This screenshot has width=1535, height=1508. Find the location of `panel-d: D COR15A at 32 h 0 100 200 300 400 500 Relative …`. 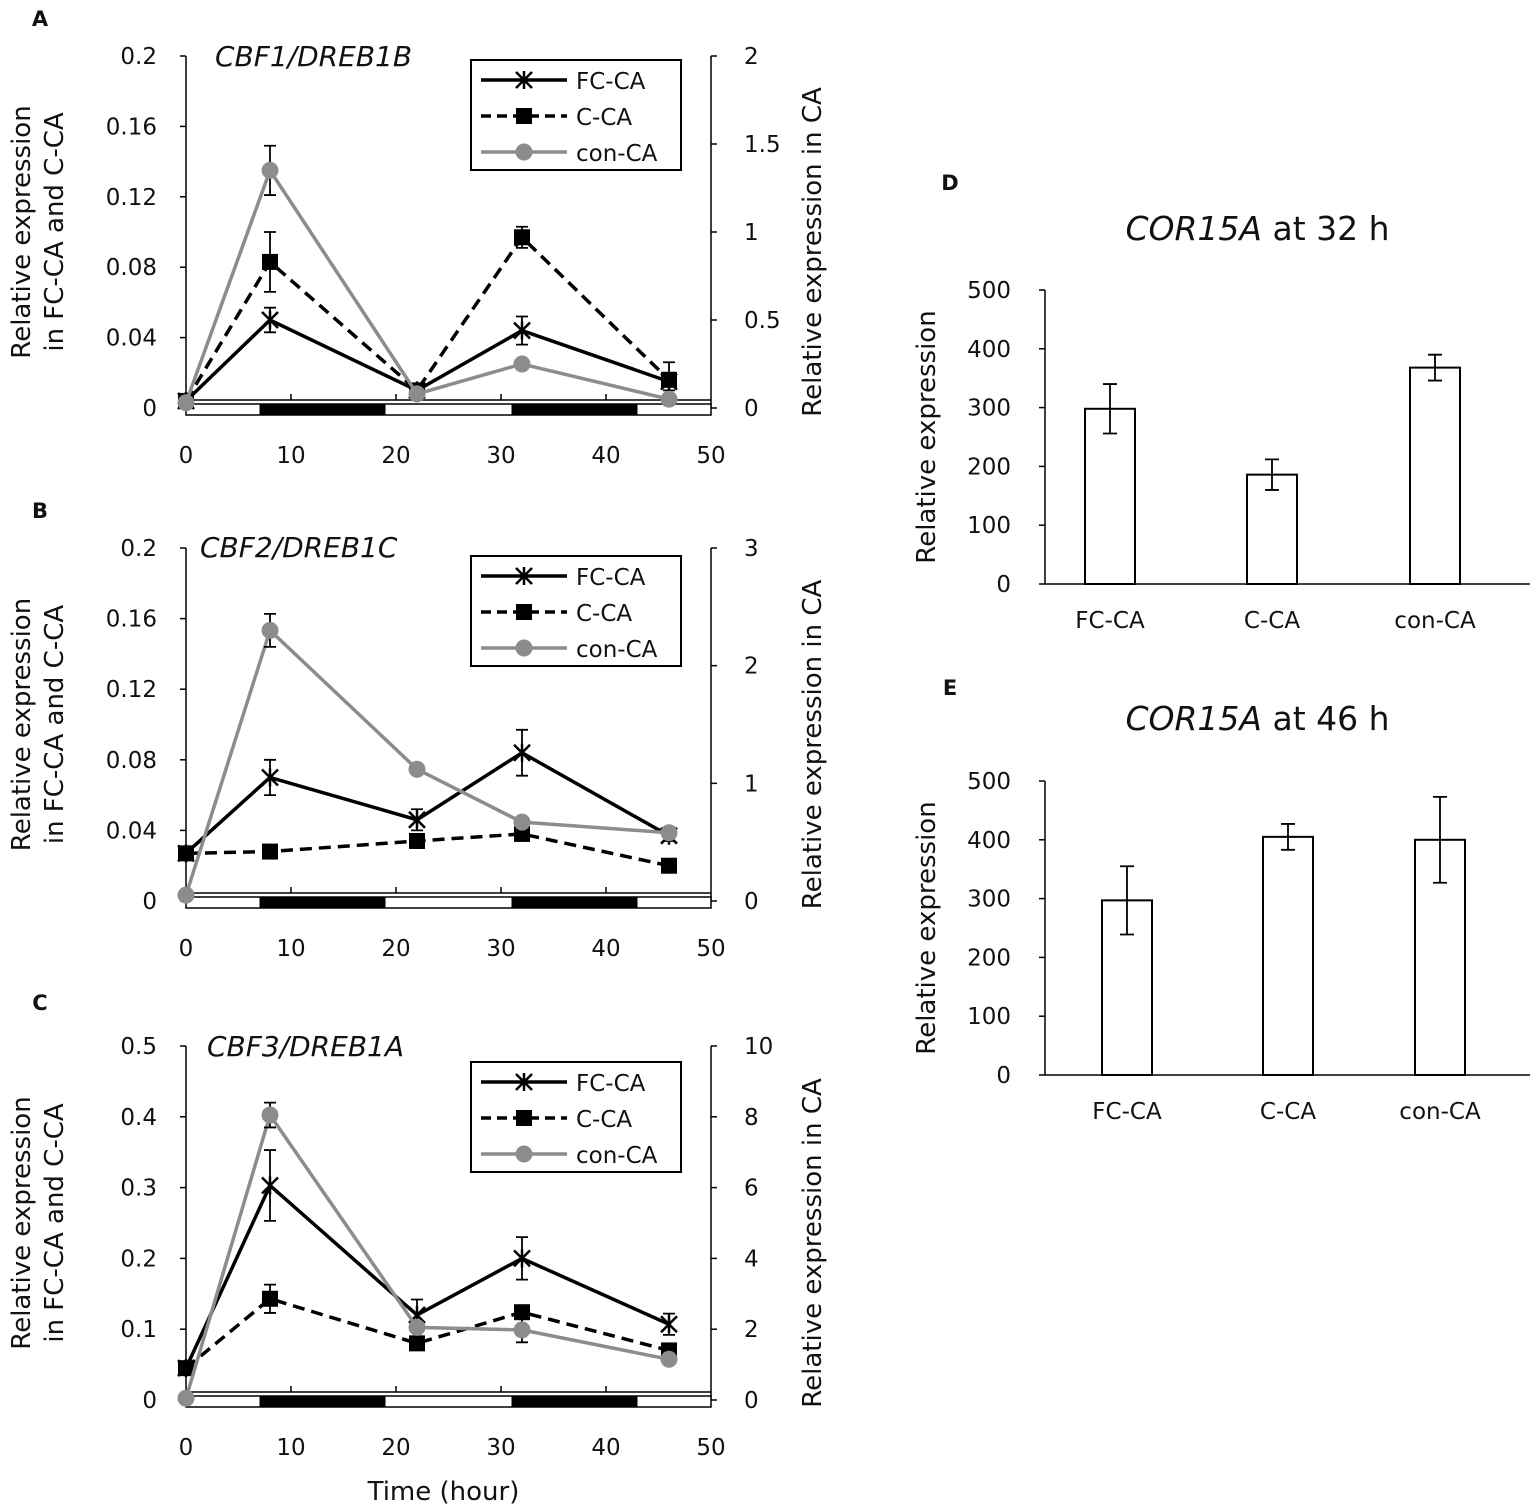

panel-d: D COR15A at 32 h 0 100 200 300 400 500 Relative … is located at coordinates (1221, 402).